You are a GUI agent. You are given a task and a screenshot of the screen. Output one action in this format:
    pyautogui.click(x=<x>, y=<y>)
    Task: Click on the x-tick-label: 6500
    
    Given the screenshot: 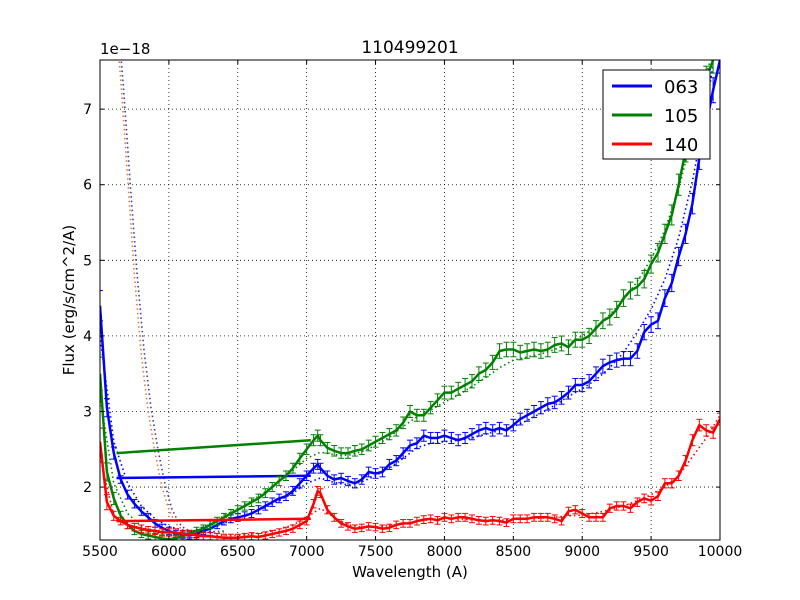 What is the action you would take?
    pyautogui.click(x=238, y=552)
    